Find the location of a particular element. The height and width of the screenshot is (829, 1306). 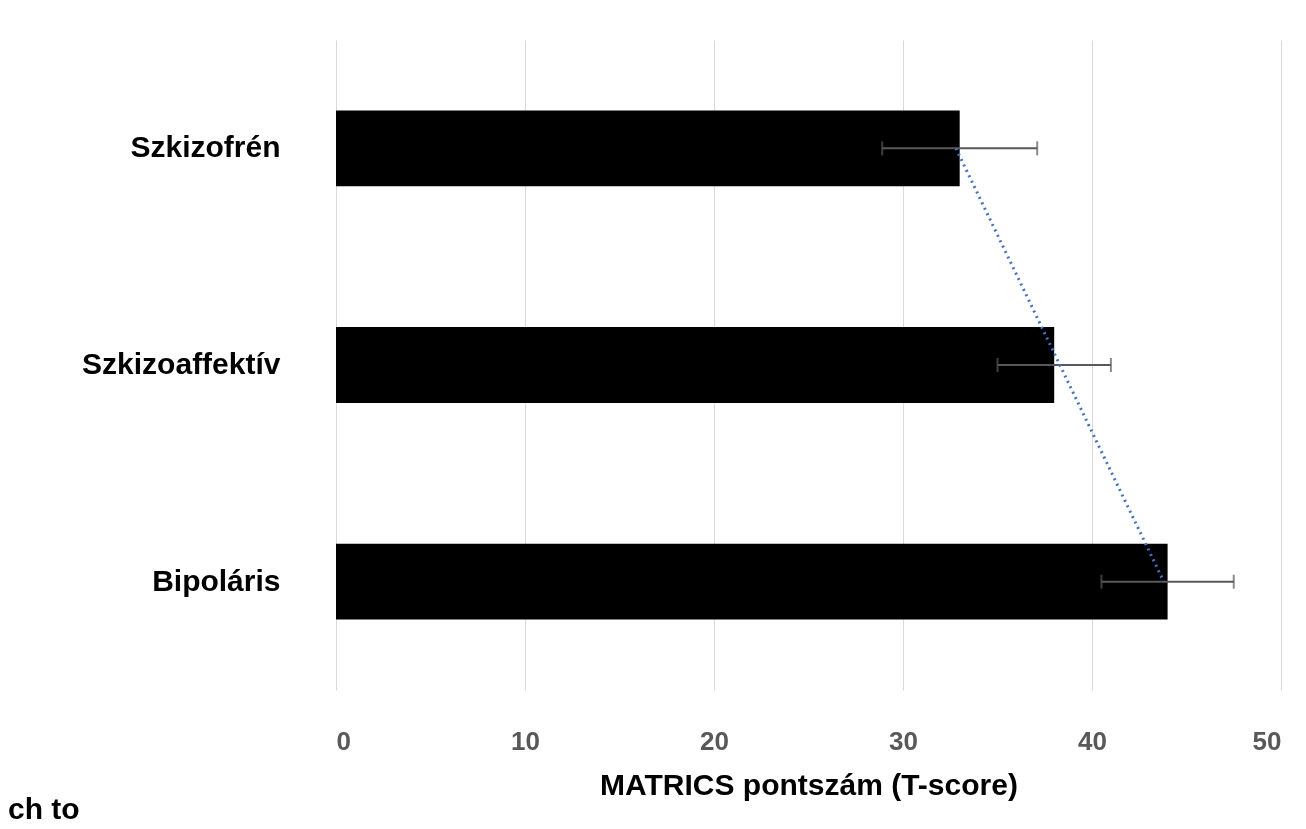

x-tick-label: 50 is located at coordinates (1267, 740).